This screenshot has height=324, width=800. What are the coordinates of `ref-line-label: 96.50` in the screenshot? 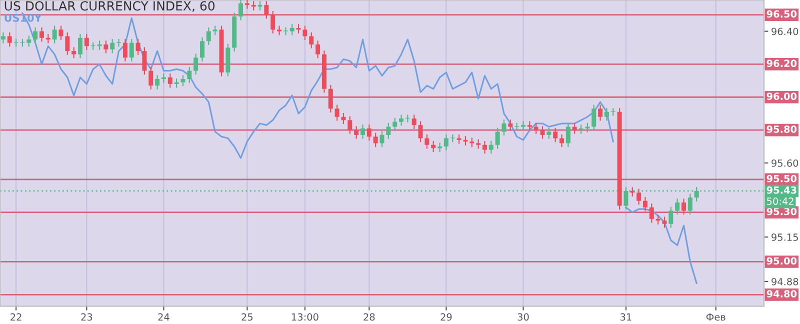 It's located at (781, 14).